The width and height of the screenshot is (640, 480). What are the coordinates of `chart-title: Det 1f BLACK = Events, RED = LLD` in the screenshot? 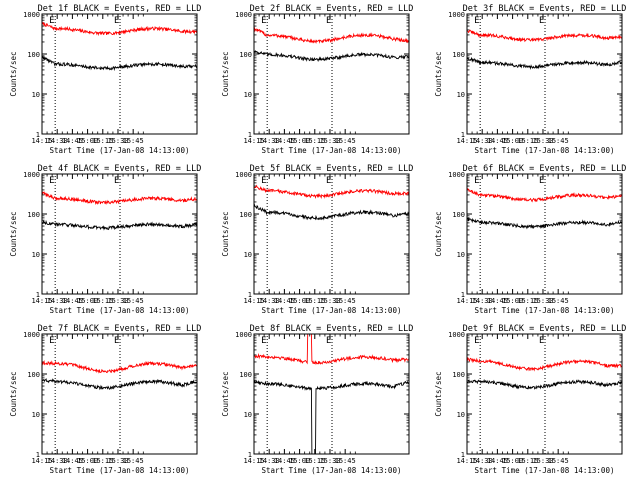 It's located at (120, 9).